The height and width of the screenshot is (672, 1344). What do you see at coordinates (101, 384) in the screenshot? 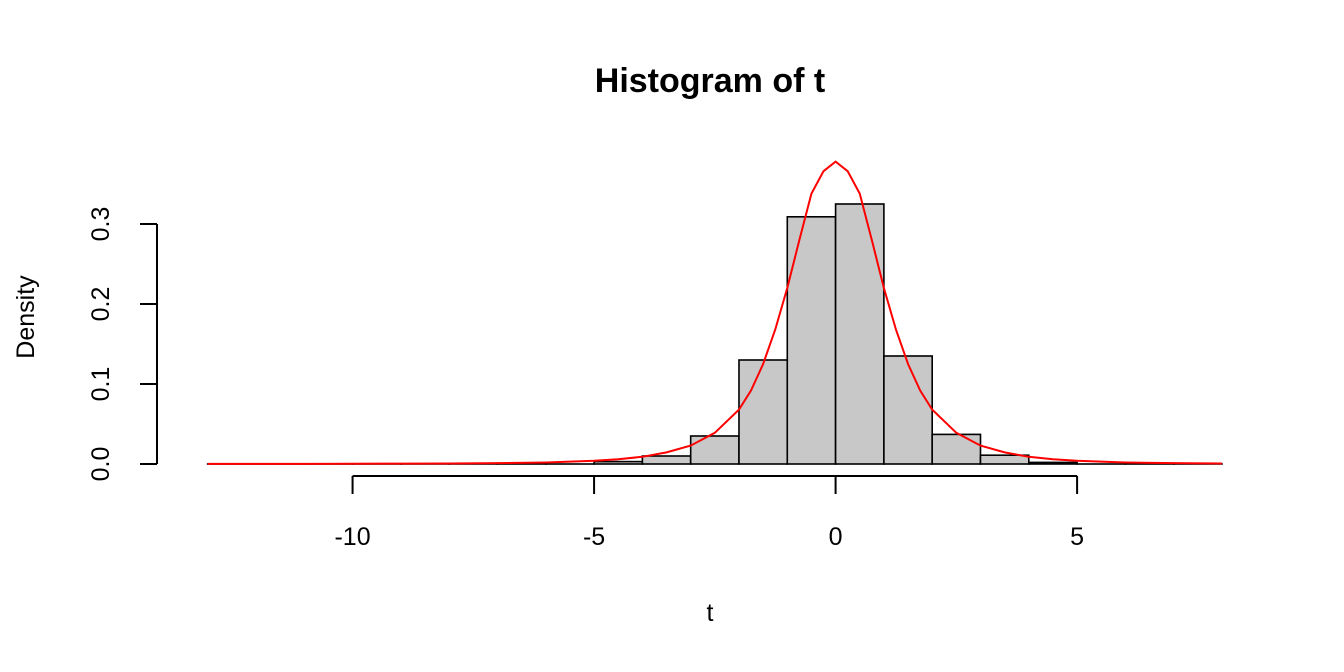
I see `y-tick-label: 0.1` at bounding box center [101, 384].